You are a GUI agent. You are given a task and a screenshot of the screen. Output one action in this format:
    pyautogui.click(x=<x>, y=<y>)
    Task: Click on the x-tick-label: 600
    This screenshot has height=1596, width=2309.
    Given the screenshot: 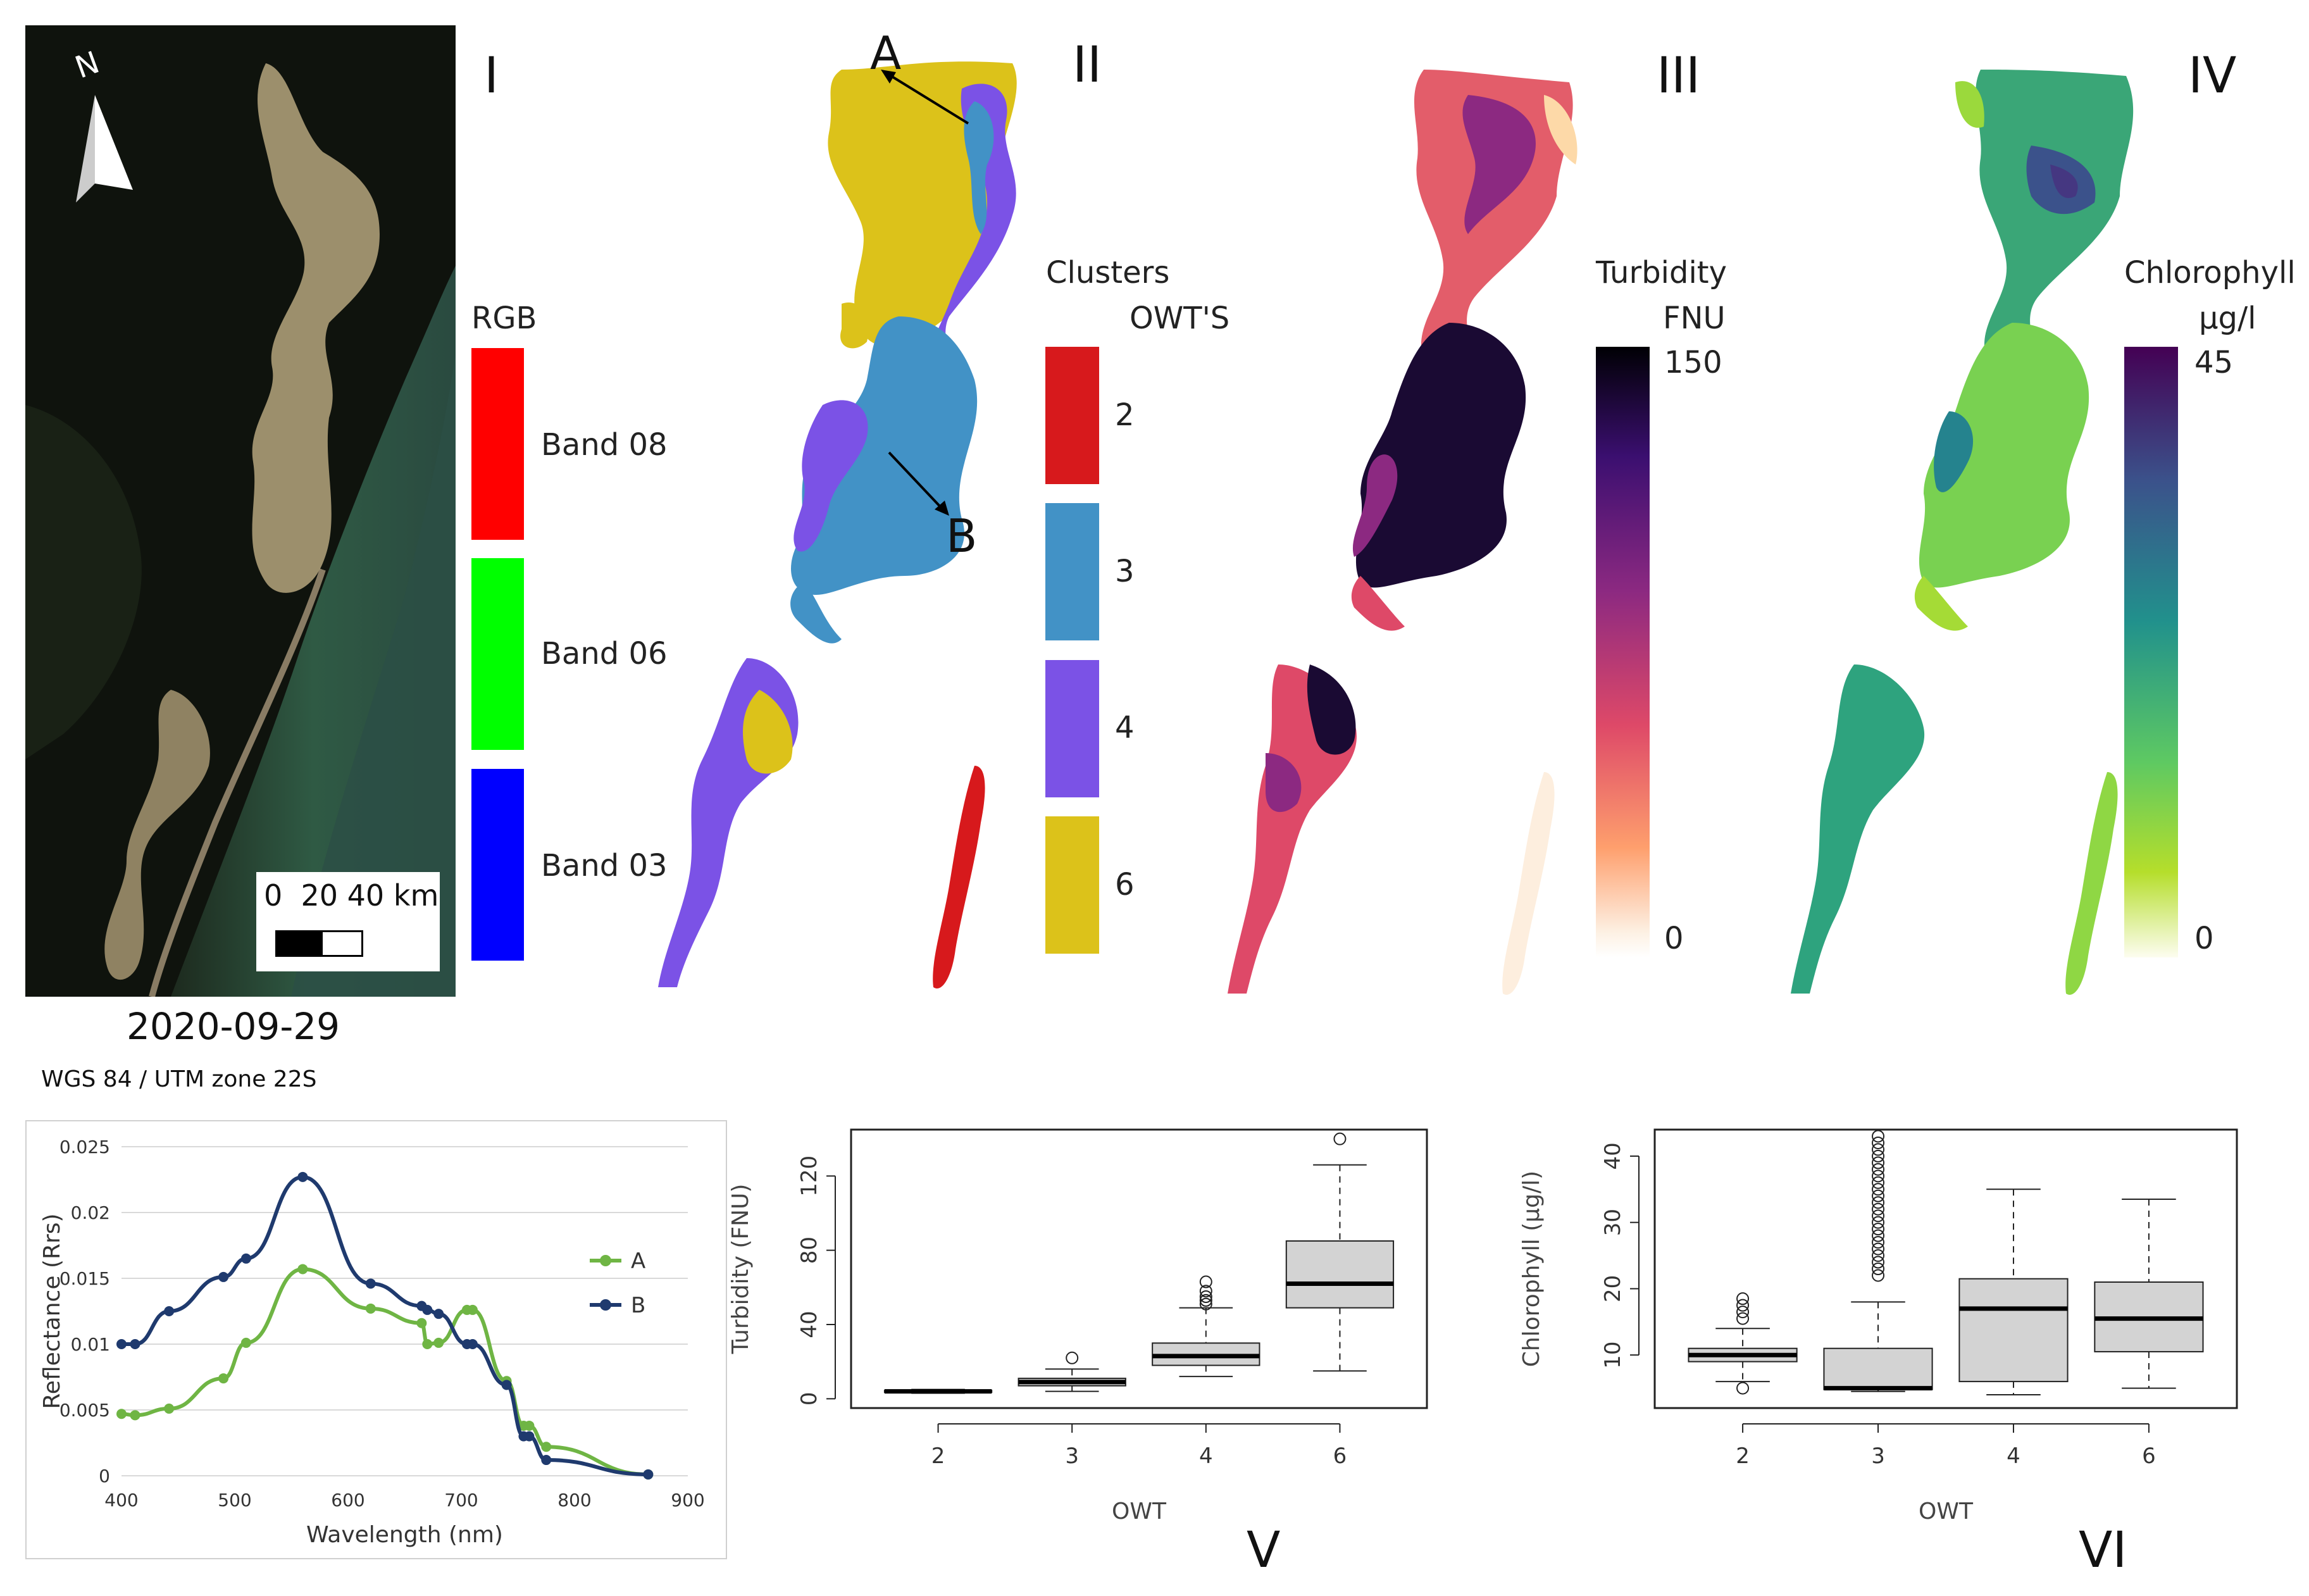 What is the action you would take?
    pyautogui.click(x=347, y=1500)
    